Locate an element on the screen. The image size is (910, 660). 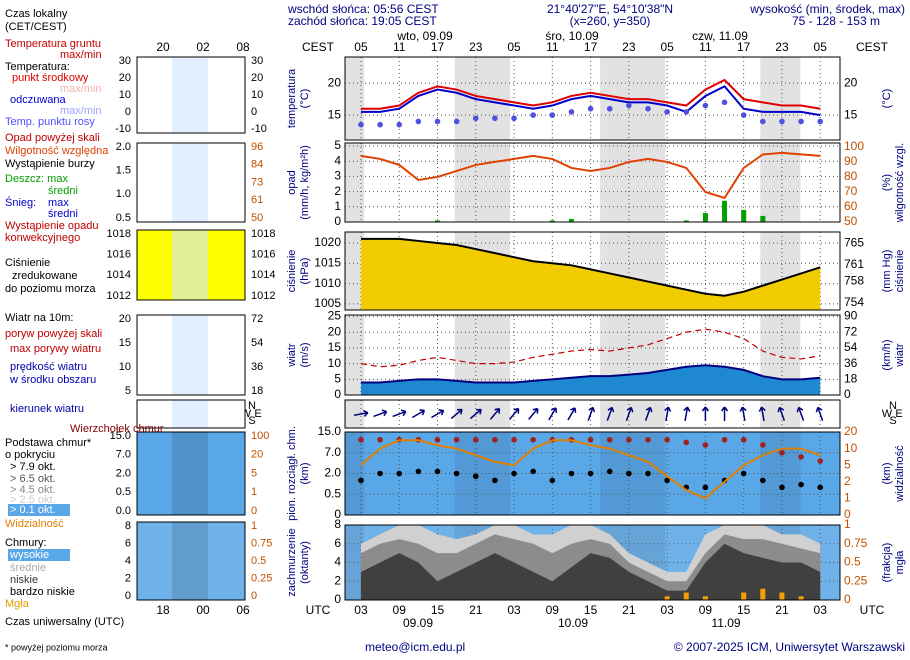
y-tick-label: 7.0 is located at coordinates (332, 452).